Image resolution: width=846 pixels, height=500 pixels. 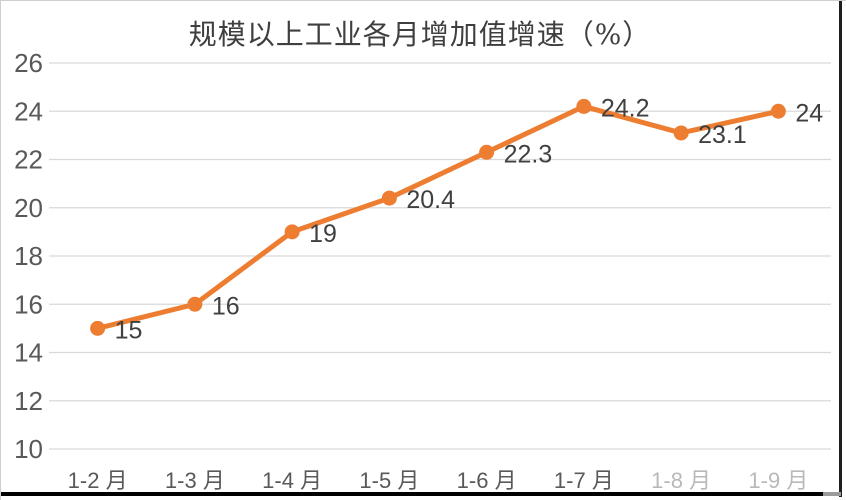 What do you see at coordinates (528, 154) in the screenshot?
I see `data-point-label: 22.3` at bounding box center [528, 154].